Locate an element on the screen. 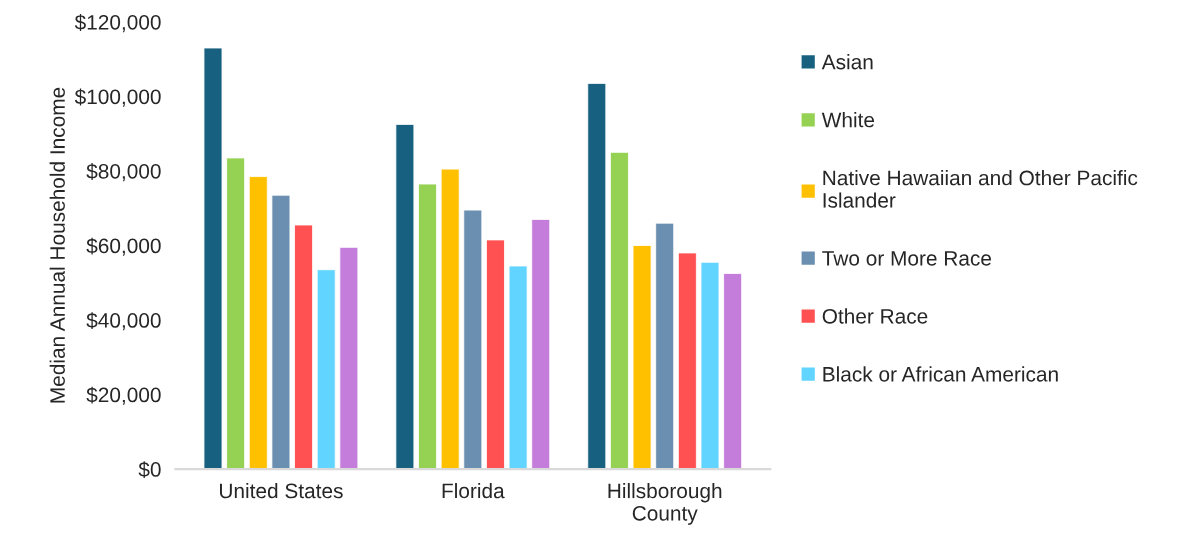  legend-label: Two or More Race is located at coordinates (907, 258).